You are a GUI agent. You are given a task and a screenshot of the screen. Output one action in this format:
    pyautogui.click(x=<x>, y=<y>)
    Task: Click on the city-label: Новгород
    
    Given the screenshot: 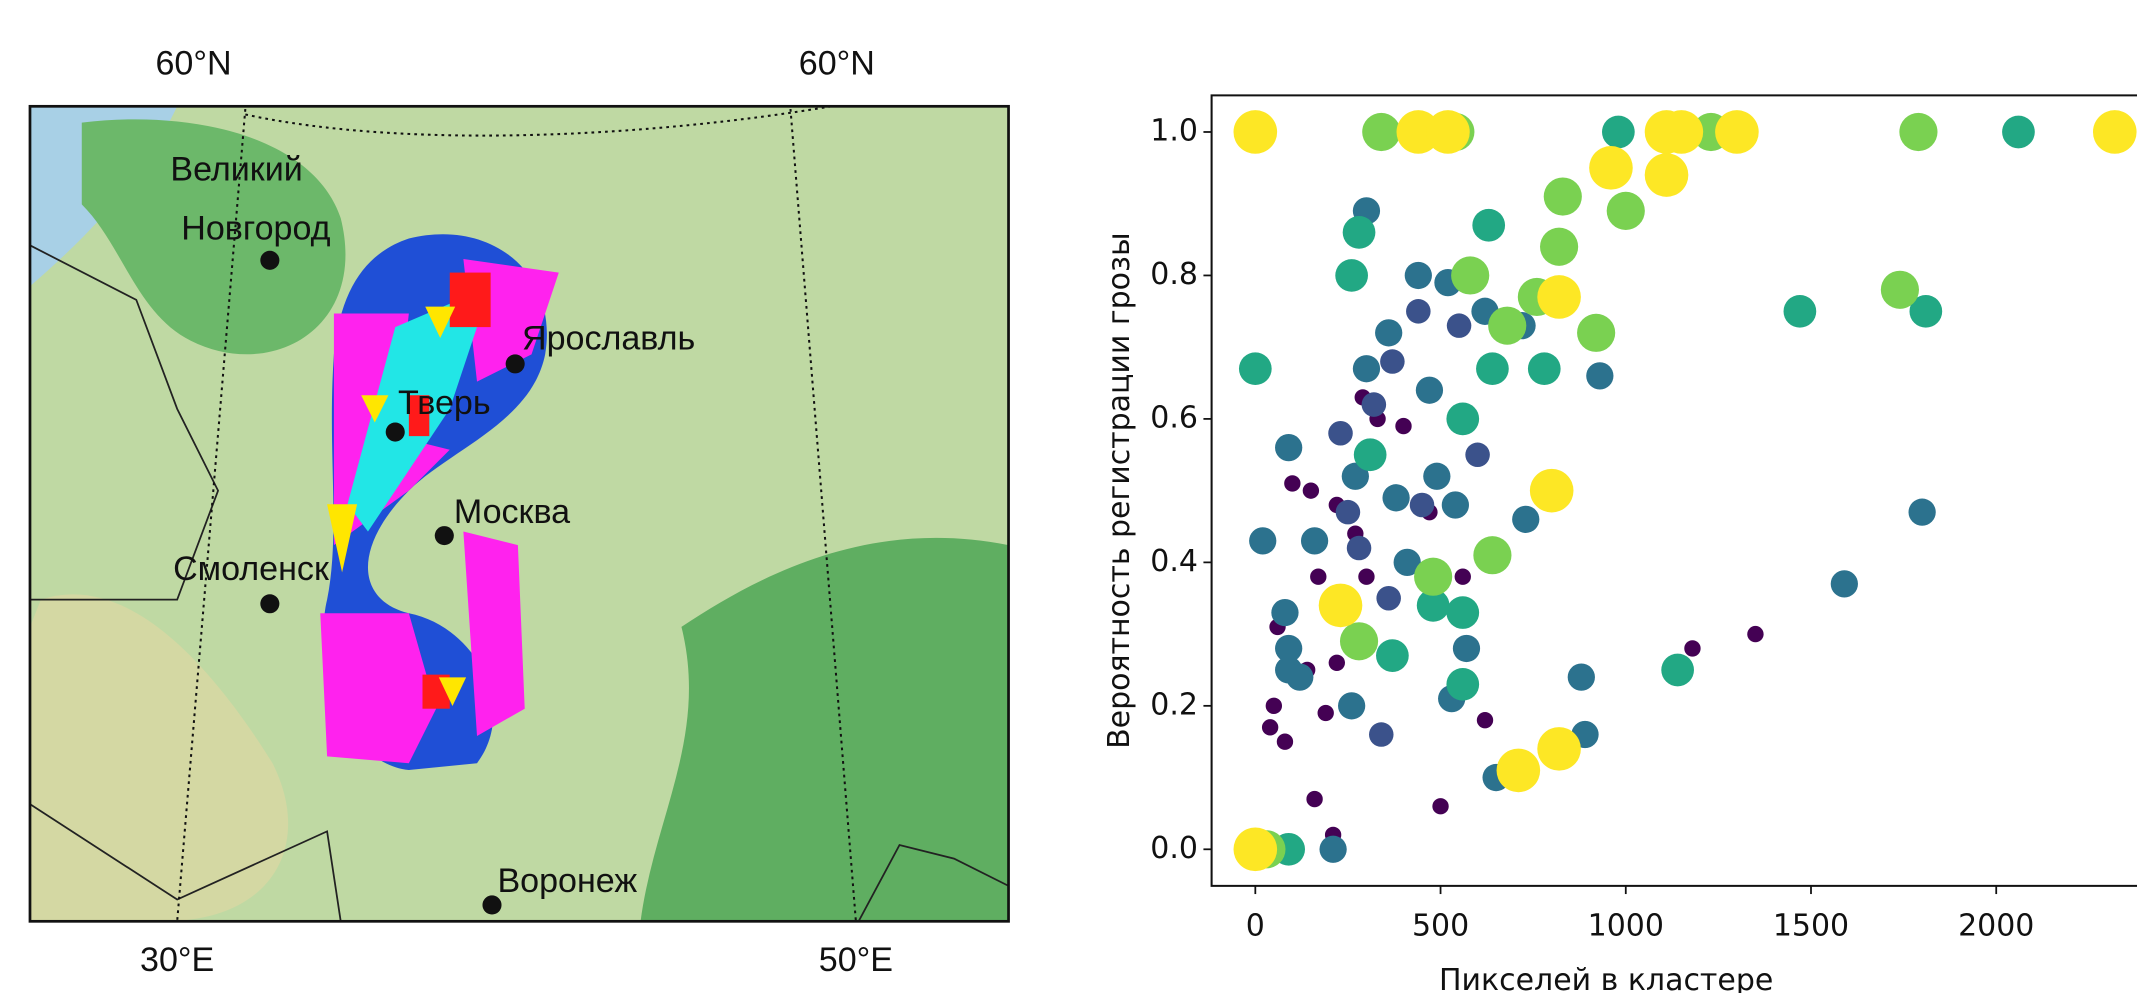 What is the action you would take?
    pyautogui.click(x=255, y=228)
    